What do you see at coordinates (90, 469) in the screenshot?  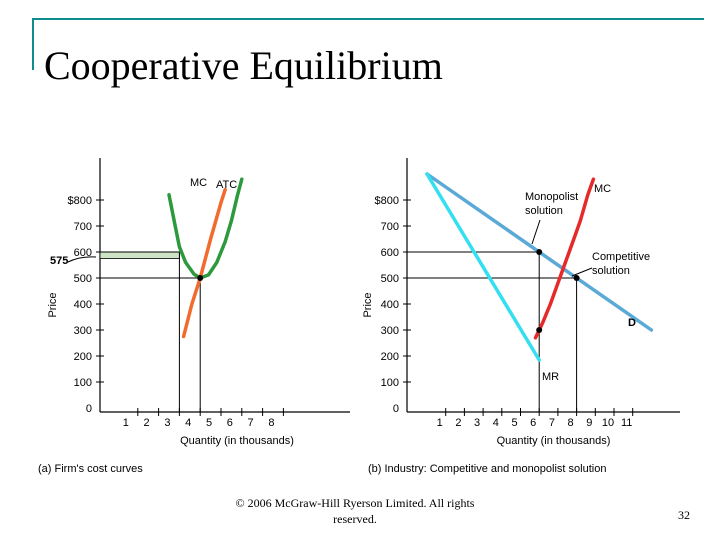 I see `panel-label: (a) Firm's cost curves` at bounding box center [90, 469].